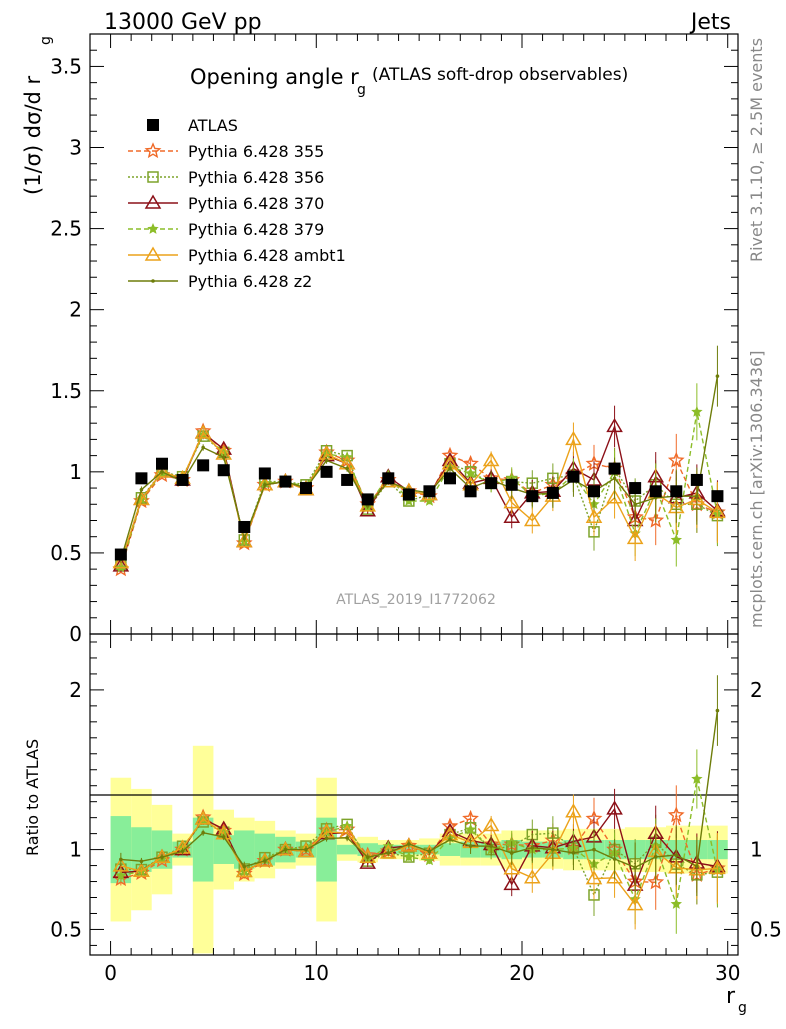 The image size is (786, 1029). What do you see at coordinates (256, 177) in the screenshot?
I see `legend-label: Pythia 6.428 356` at bounding box center [256, 177].